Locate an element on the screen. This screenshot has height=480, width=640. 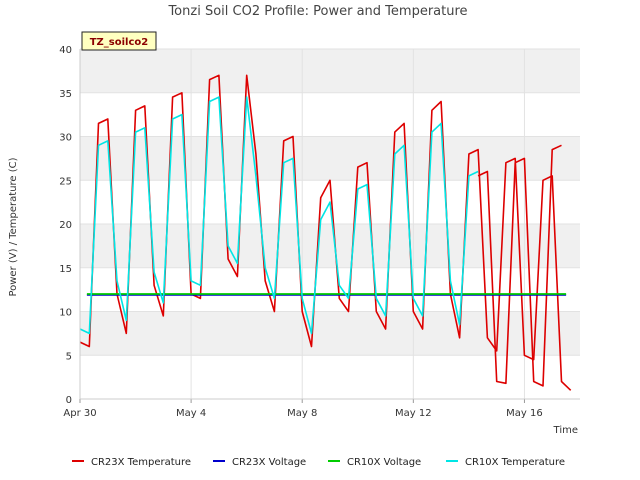
x-tick-label: May 4 is located at coordinates (191, 413).